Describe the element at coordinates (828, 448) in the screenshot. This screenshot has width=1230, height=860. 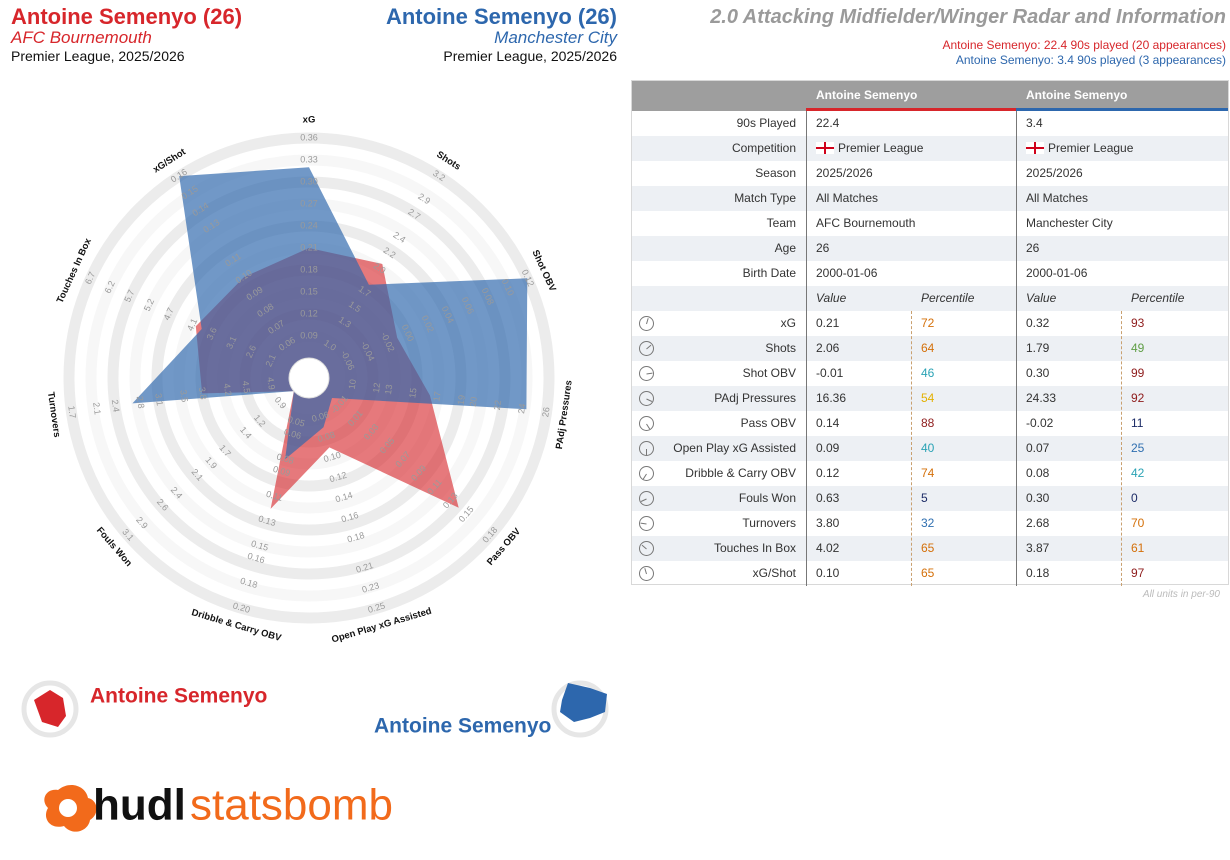
I see `metric-value: 0.09` at that location.